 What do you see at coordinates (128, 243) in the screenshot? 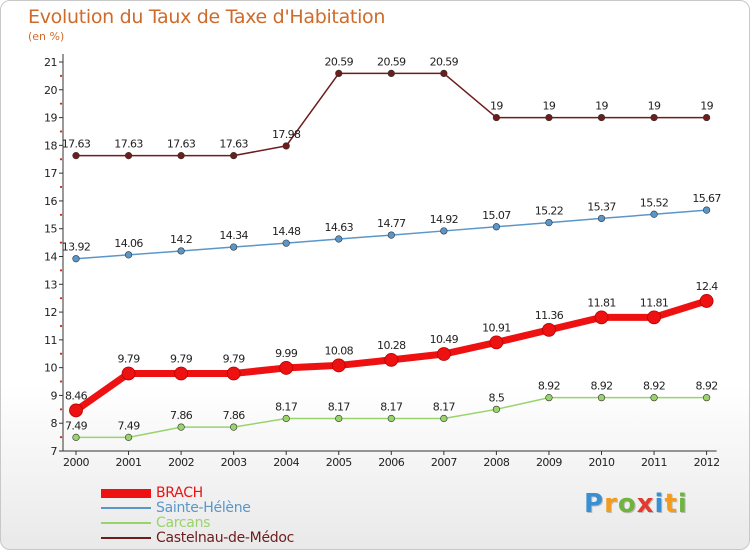
I see `data-label: 14.06` at bounding box center [128, 243].